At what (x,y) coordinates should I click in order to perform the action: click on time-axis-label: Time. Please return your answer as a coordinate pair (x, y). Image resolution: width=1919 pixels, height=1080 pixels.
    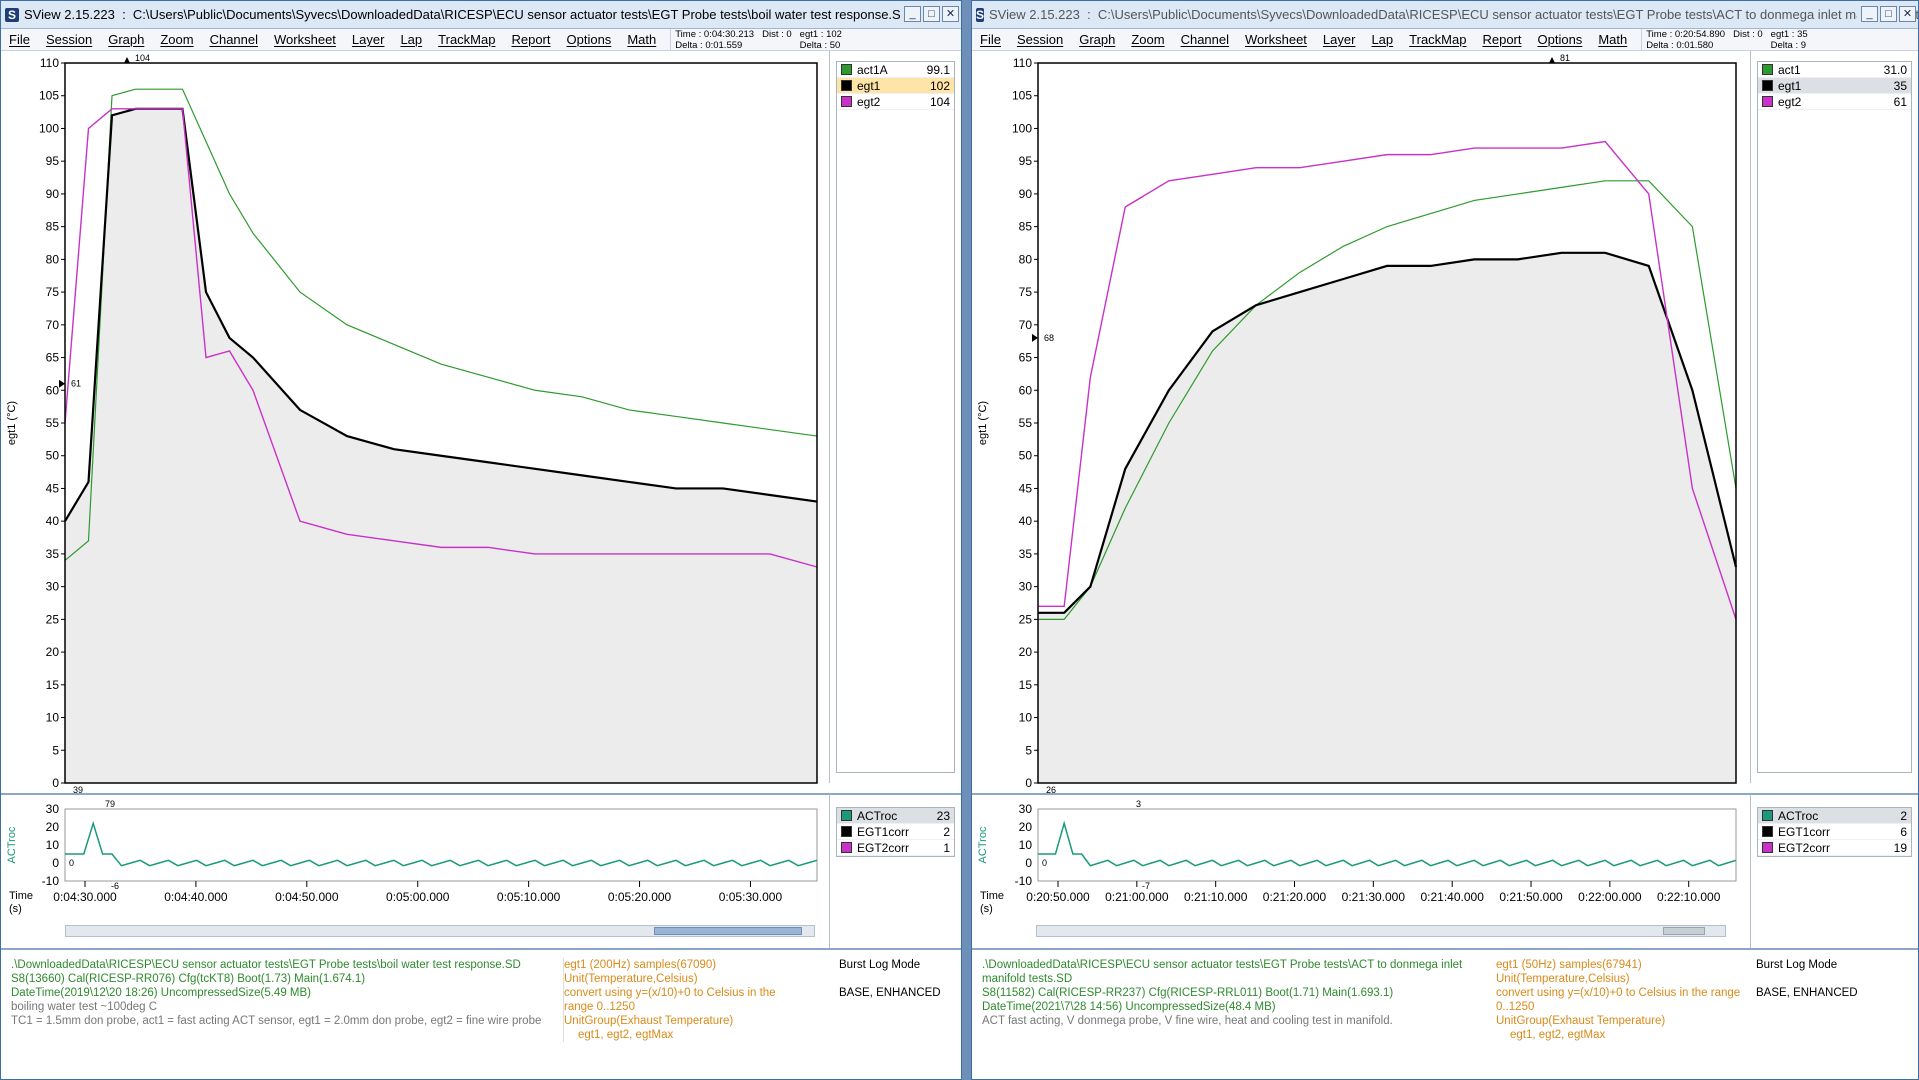
    Looking at the image, I should click on (992, 896).